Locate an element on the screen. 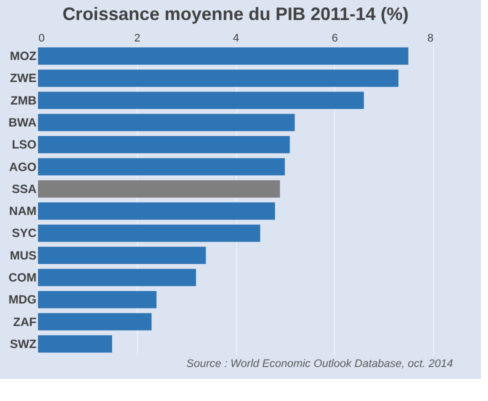 This screenshot has height=401, width=488. y-tick-label: COM is located at coordinates (22, 277).